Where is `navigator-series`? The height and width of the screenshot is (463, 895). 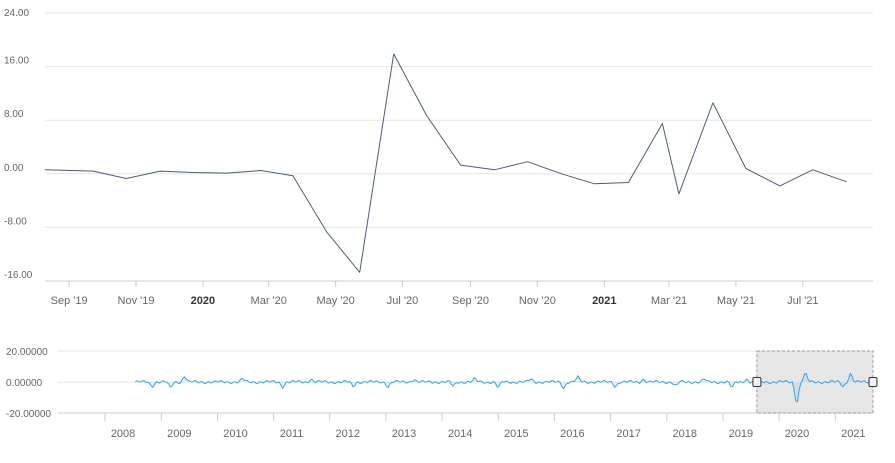
navigator-series is located at coordinates (504, 387).